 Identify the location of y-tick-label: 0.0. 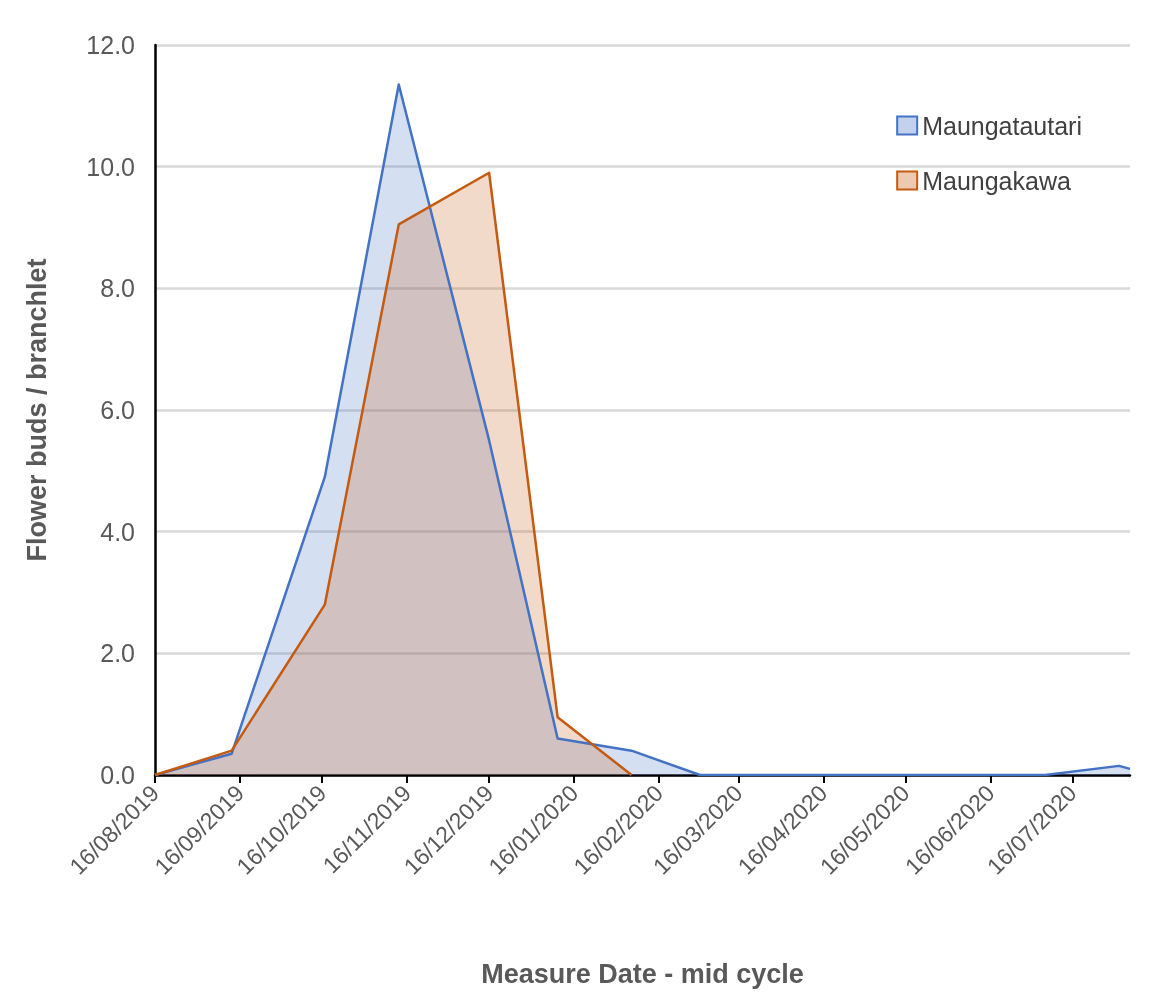
(117, 775).